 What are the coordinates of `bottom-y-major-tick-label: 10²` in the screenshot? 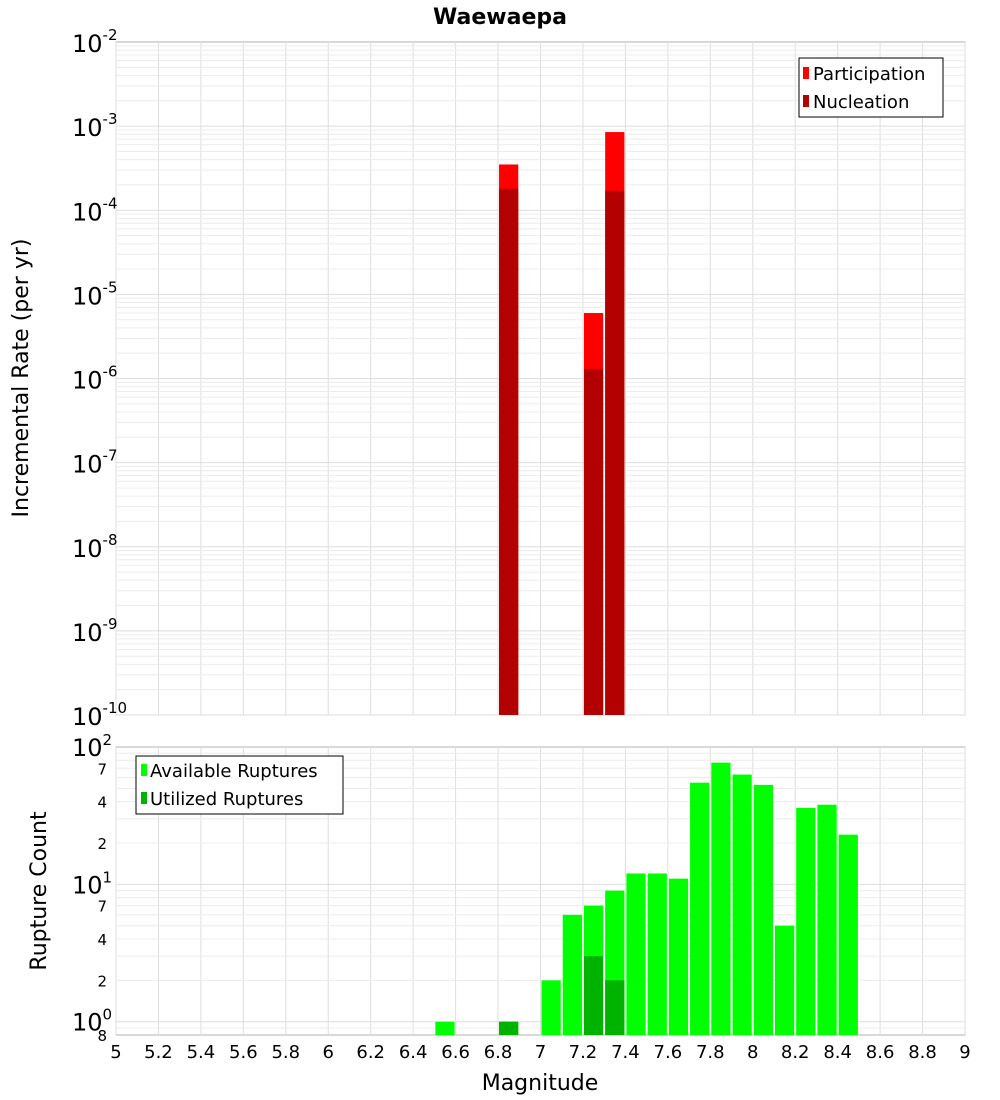 It's located at (92, 746).